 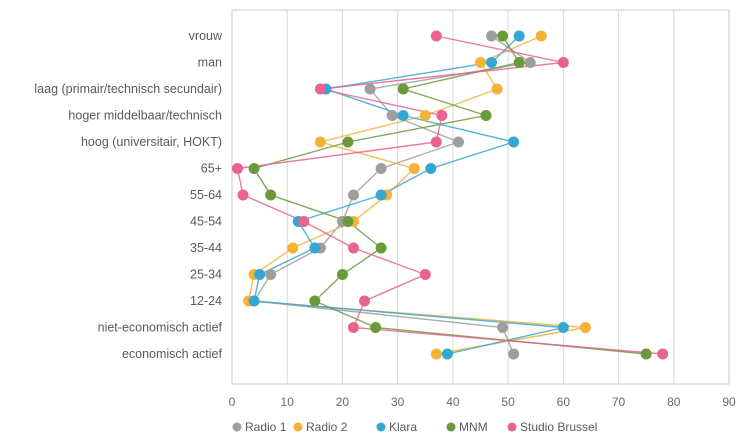 What do you see at coordinates (343, 402) in the screenshot?
I see `x-tick-label: 20` at bounding box center [343, 402].